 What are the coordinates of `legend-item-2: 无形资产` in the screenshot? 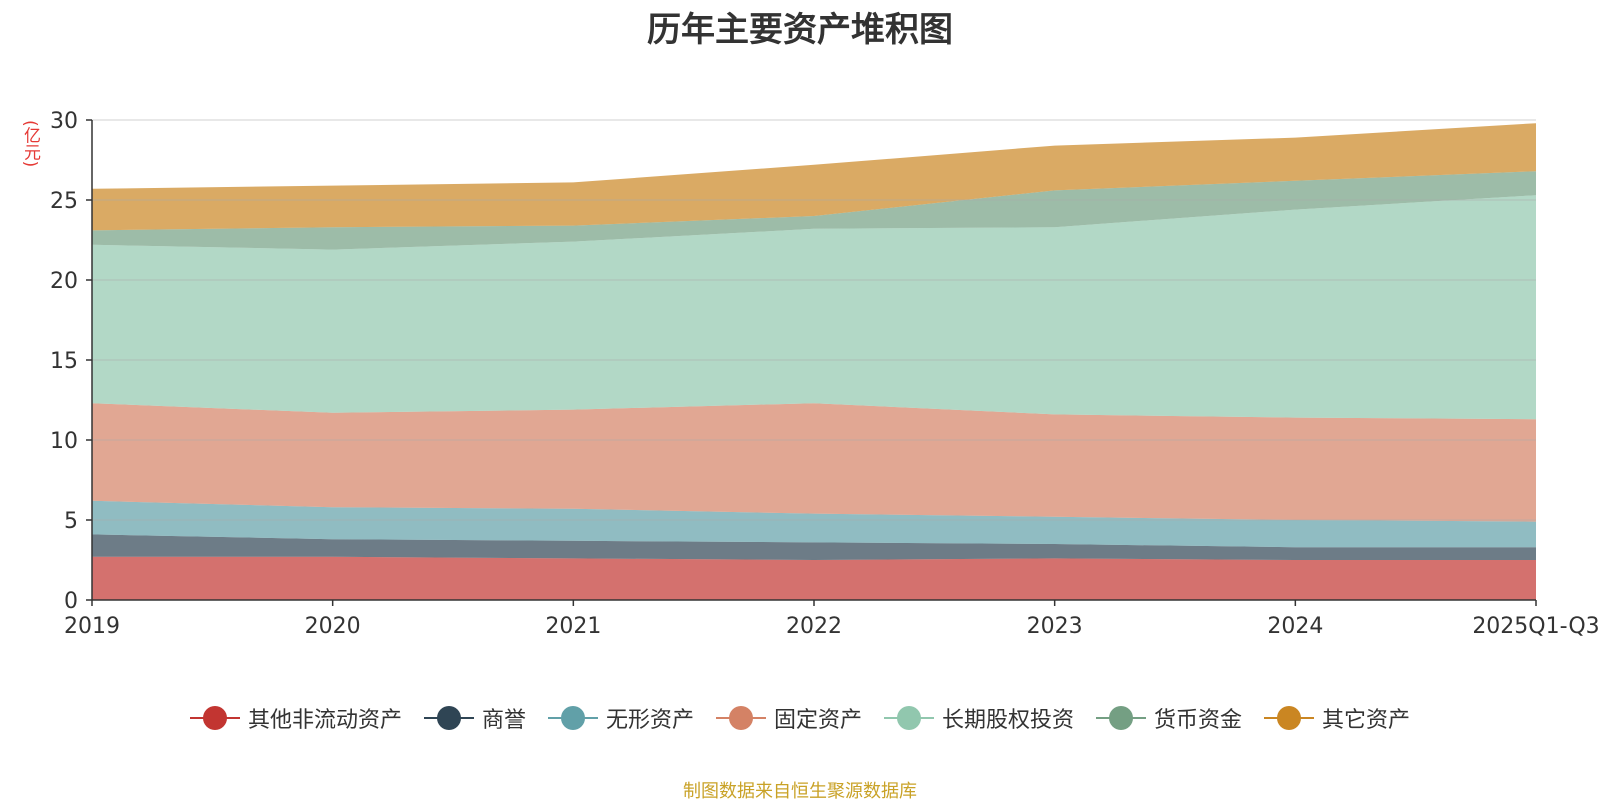 It's located at (620, 718).